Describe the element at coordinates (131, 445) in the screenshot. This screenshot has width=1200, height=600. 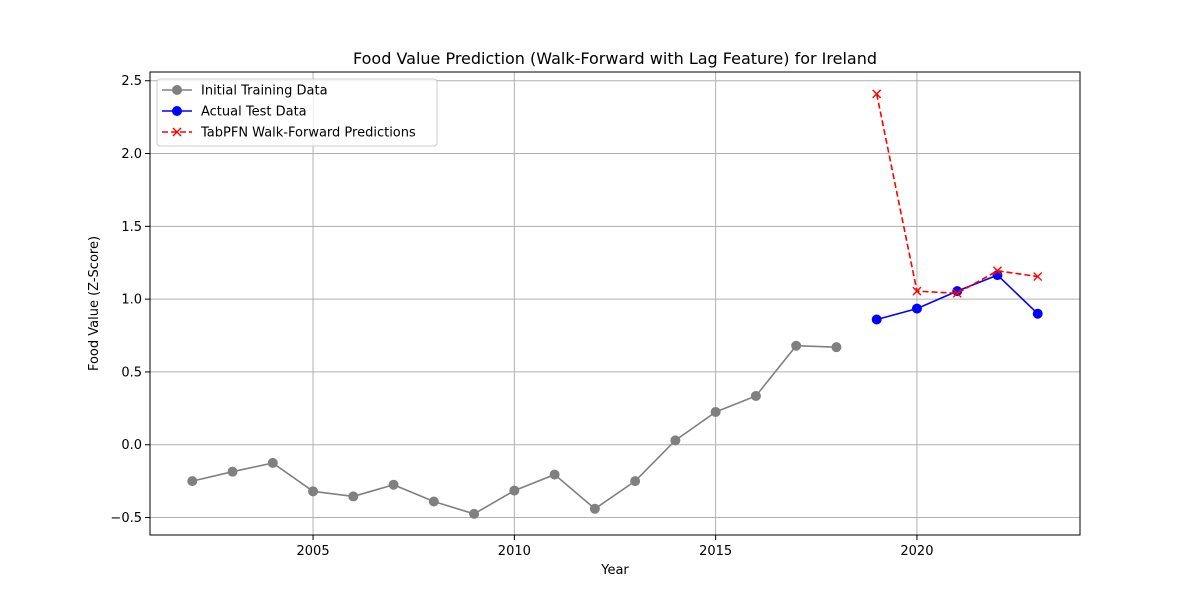
I see `y-tick-label: 0.0` at that location.